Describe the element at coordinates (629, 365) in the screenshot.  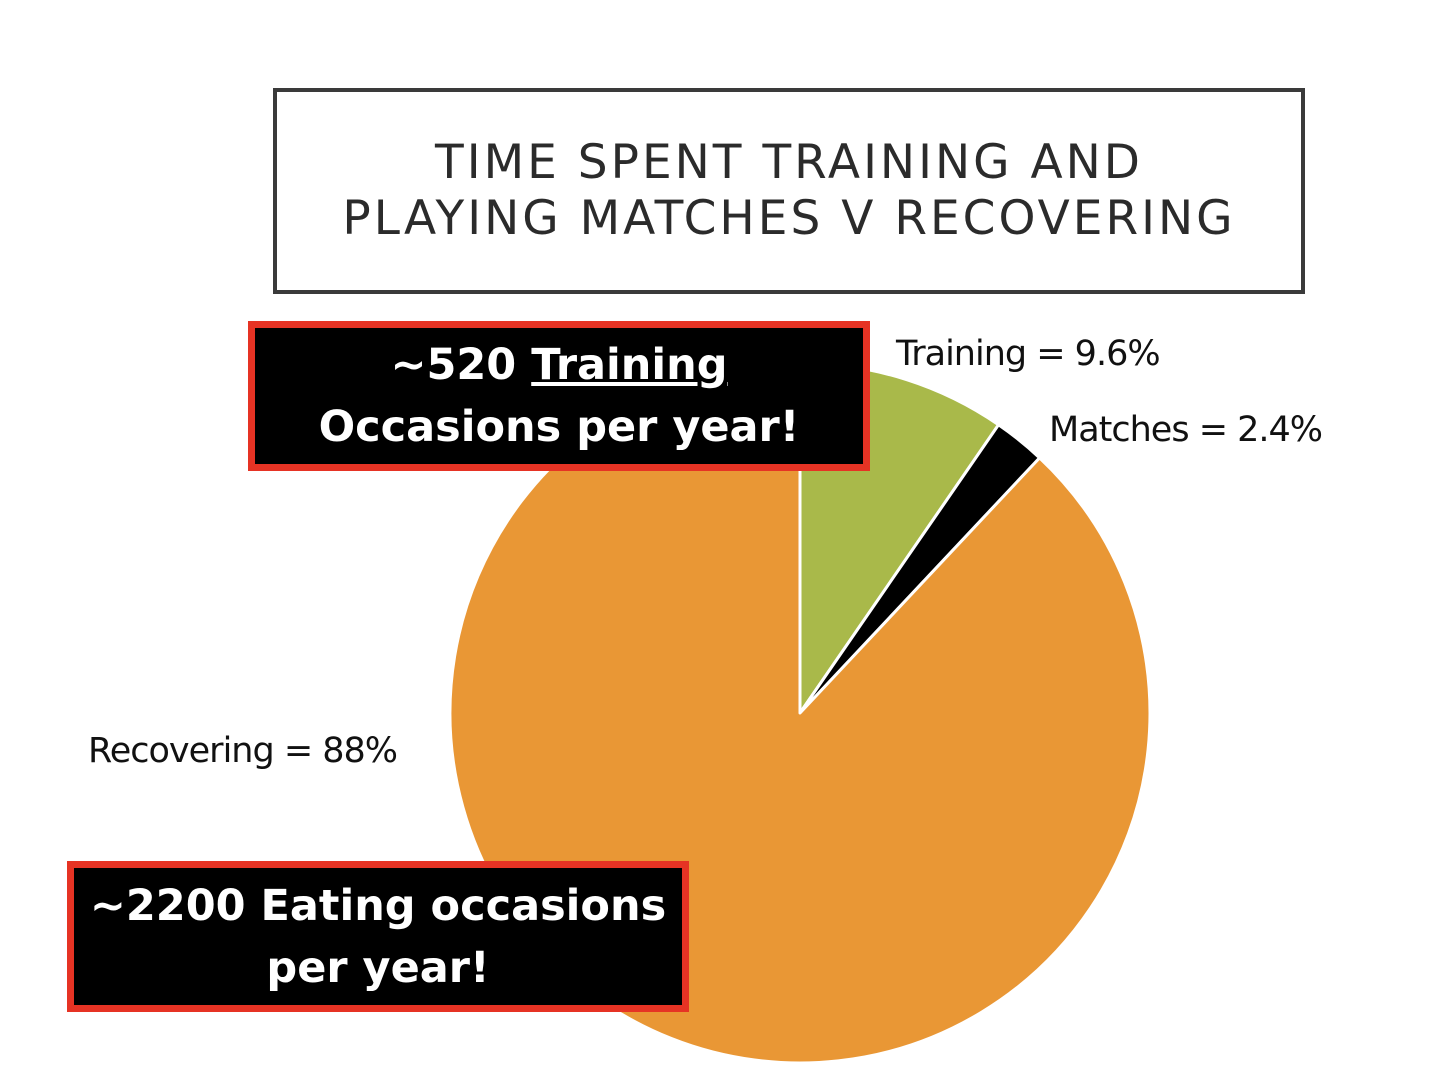
I see `training-callout-underlined-word: Training` at that location.